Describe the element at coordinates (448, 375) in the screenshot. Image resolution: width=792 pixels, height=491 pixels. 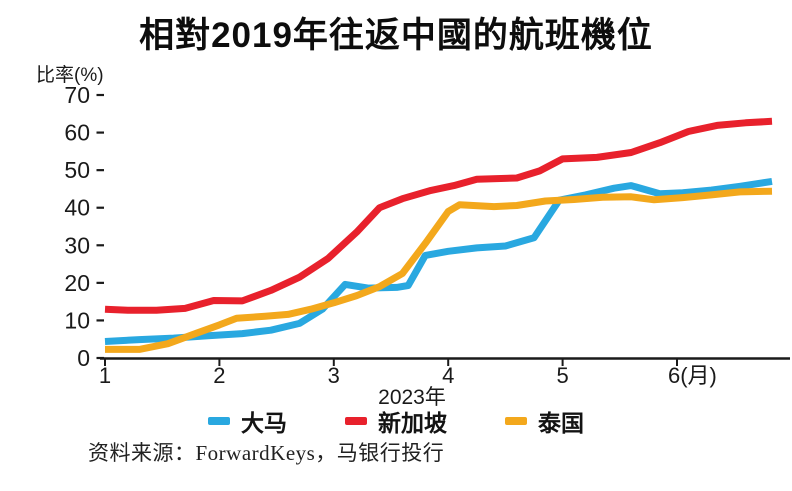
I see `x-tick-label: 4` at that location.